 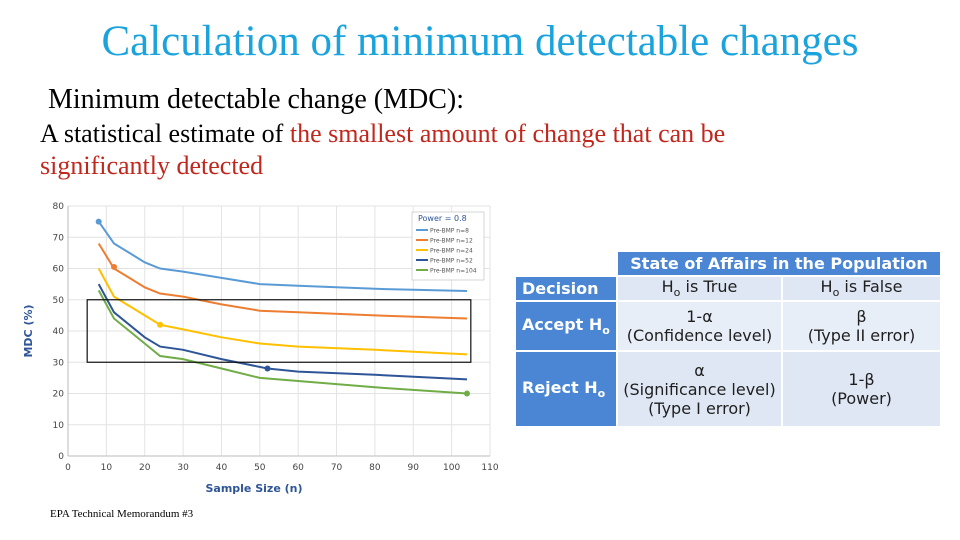 What do you see at coordinates (61, 457) in the screenshot?
I see `y-tick-label: 0` at bounding box center [61, 457].